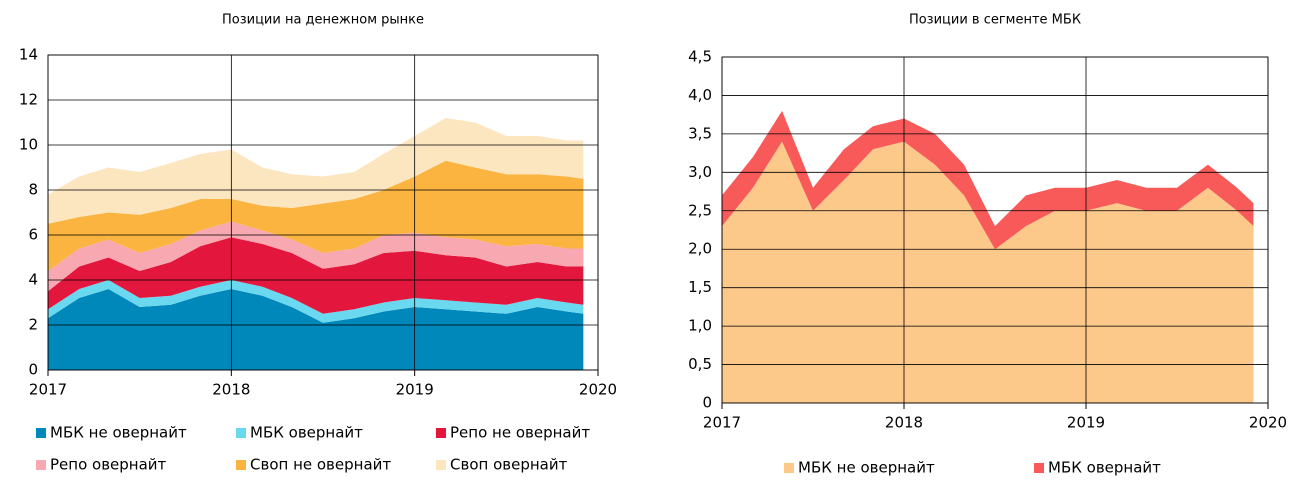  What do you see at coordinates (28, 100) in the screenshot?
I see `y-tick-label: 12` at bounding box center [28, 100].